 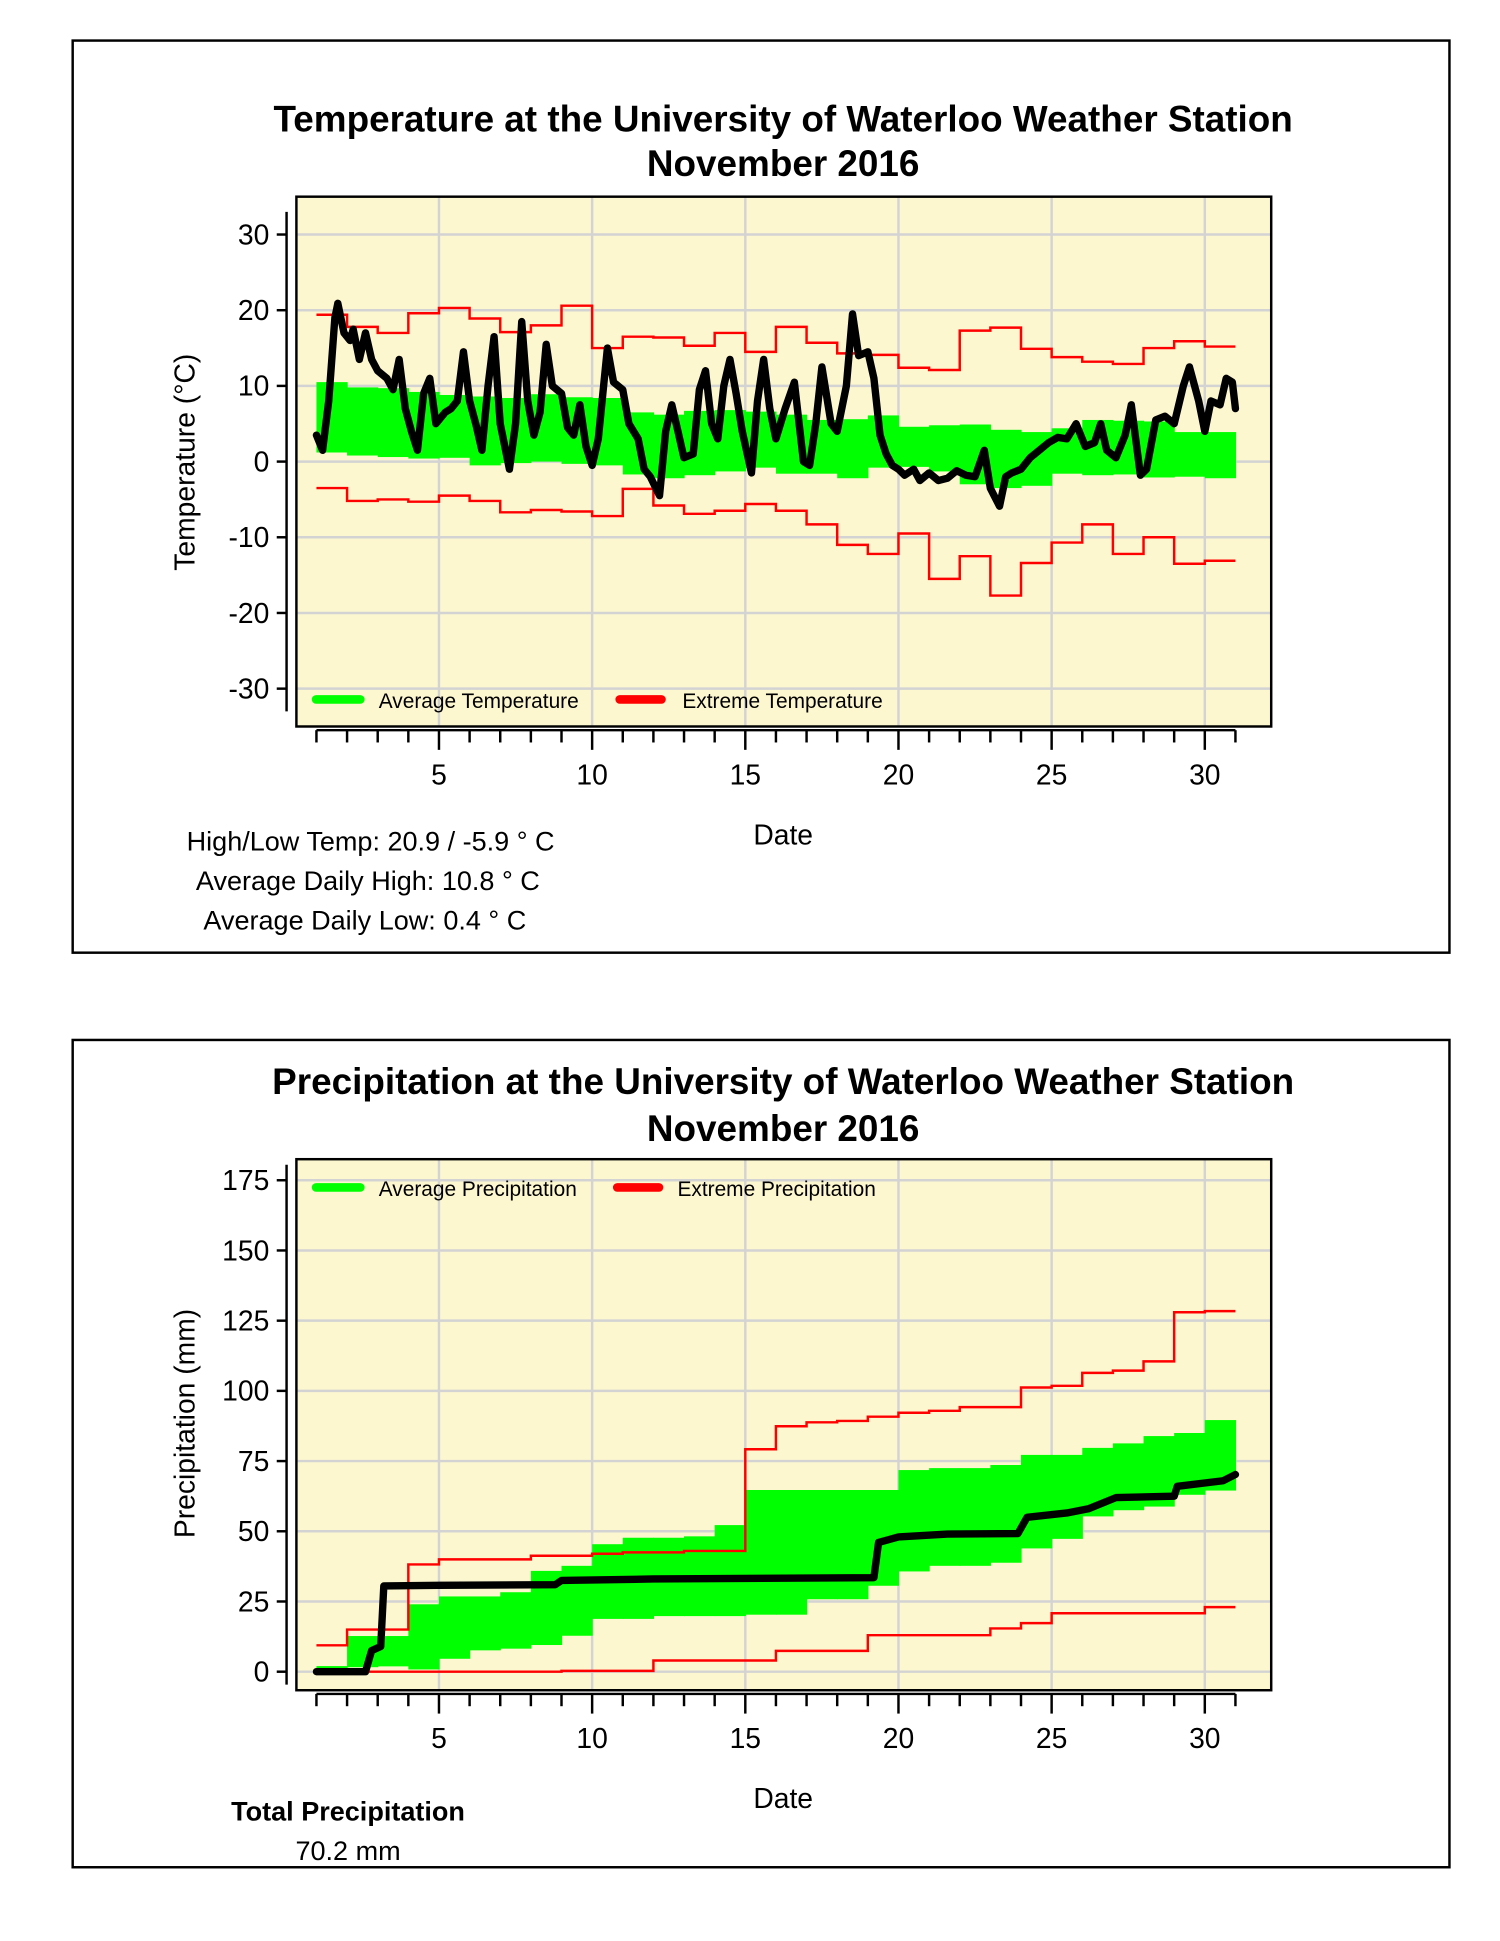 I want to click on stat-average-high: Average Daily High: 10.8 ° C, so click(x=368, y=881).